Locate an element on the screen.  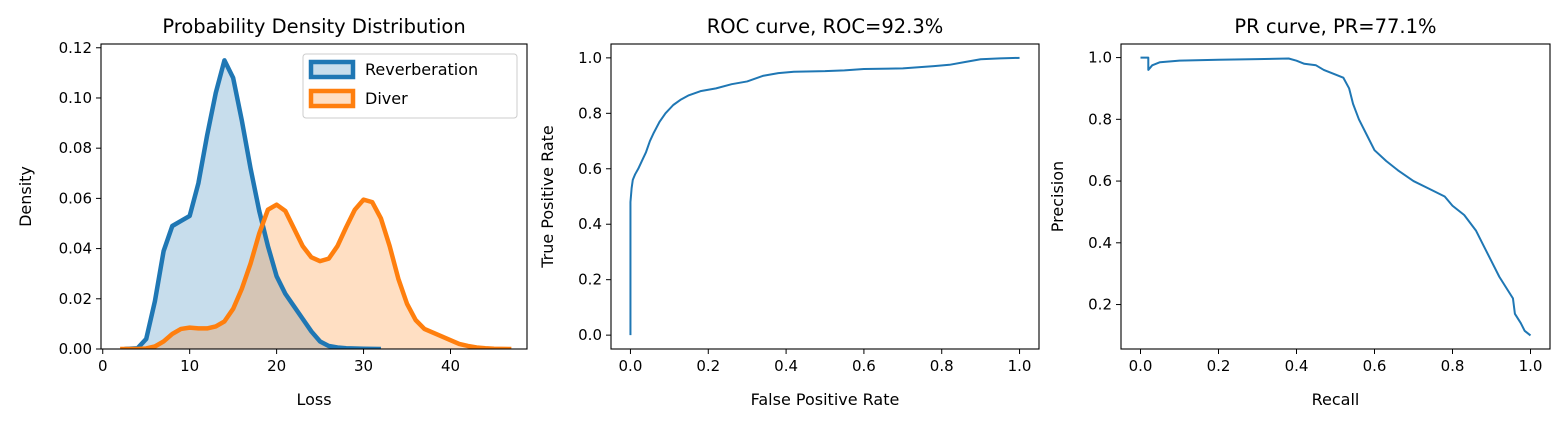
series-0-fill is located at coordinates (252, 204).